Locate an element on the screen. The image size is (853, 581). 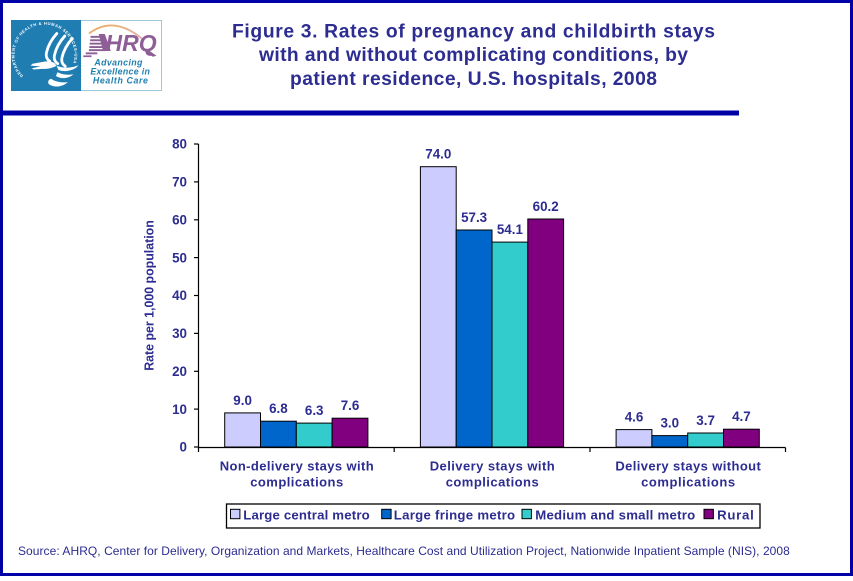
svg-text: Health Care is located at coordinates (120, 81).